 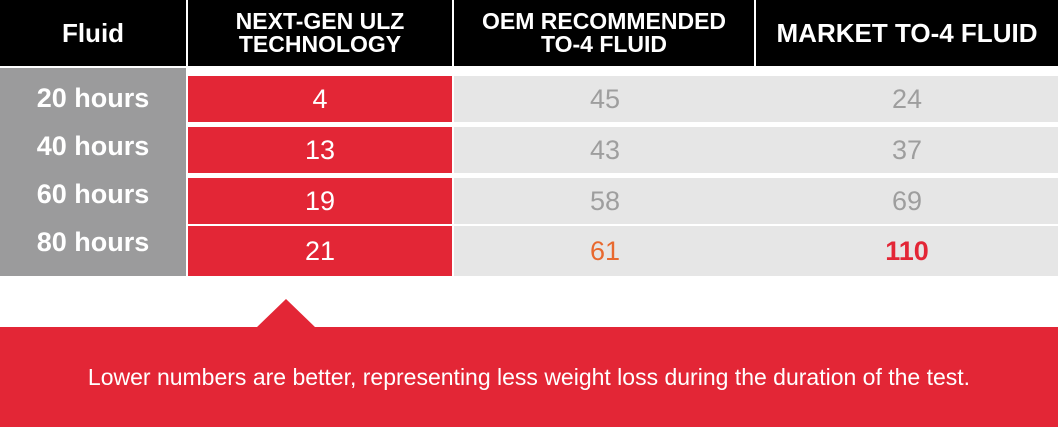 What do you see at coordinates (907, 33) in the screenshot?
I see `header-market: MARKET TO-4 FLUID` at bounding box center [907, 33].